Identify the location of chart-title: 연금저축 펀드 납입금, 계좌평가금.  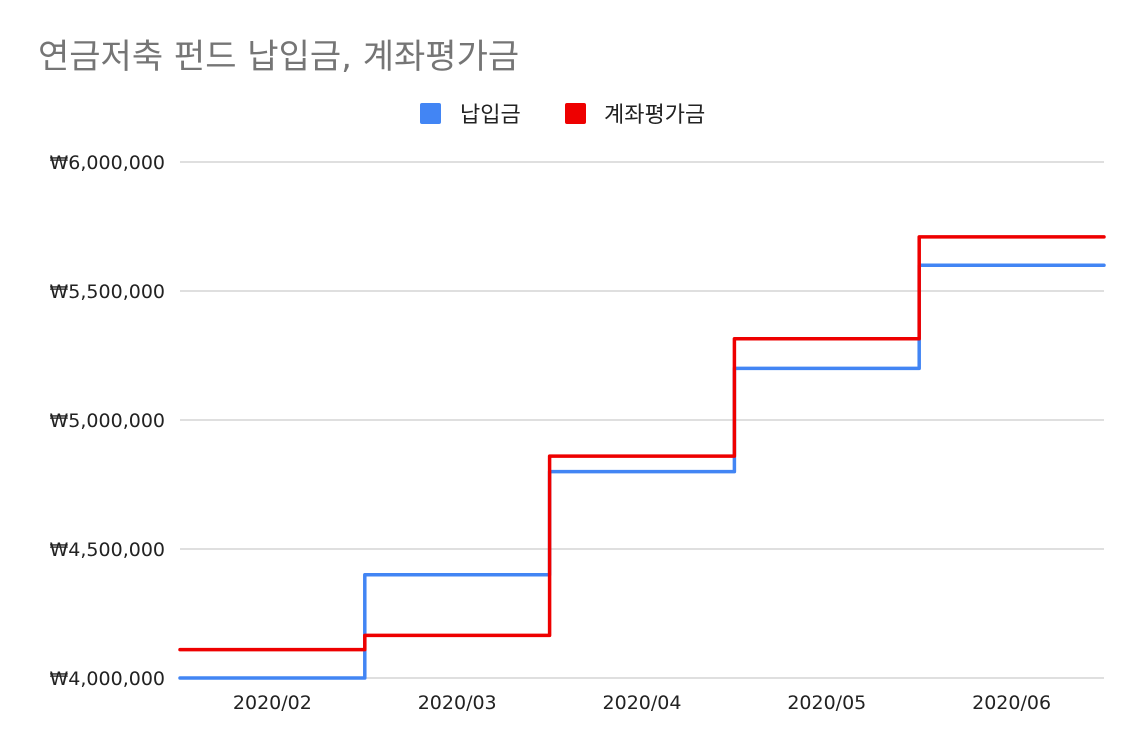
(278, 57).